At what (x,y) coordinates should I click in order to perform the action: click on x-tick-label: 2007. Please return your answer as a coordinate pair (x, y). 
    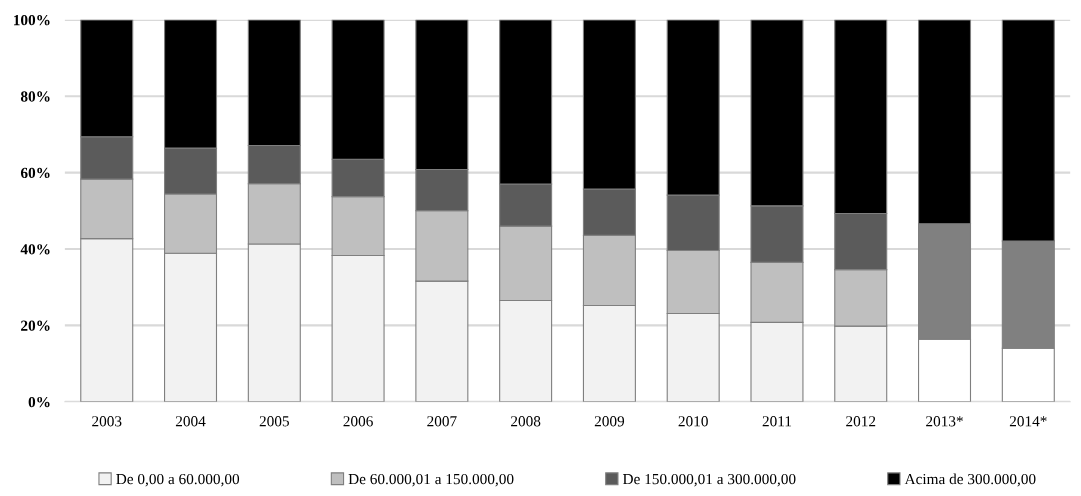
    Looking at the image, I should click on (442, 421).